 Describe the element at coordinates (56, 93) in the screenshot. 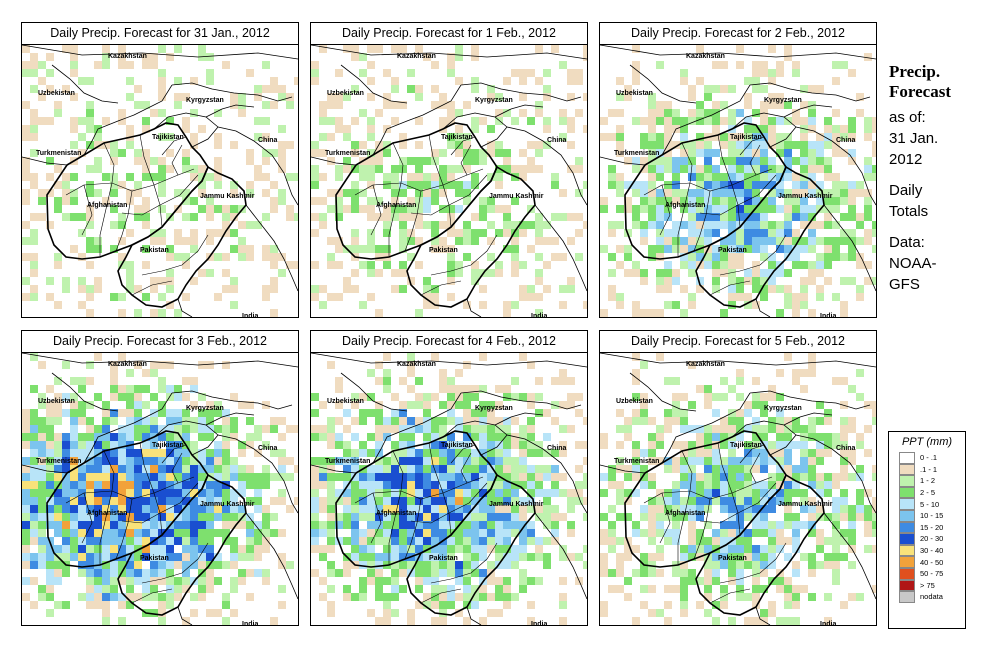

I see `country-label: Uzbekistan` at that location.